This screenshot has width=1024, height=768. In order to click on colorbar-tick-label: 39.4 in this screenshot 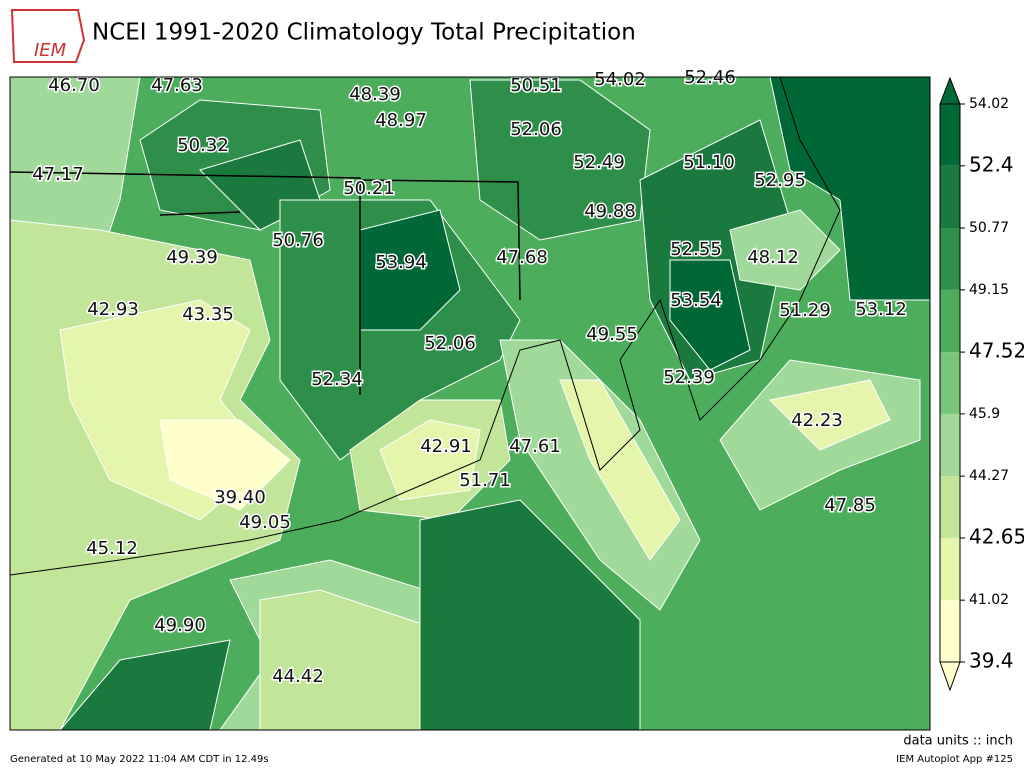, I will do `click(991, 661)`.